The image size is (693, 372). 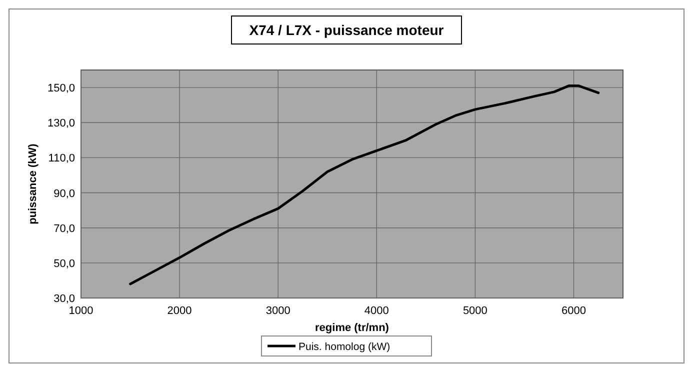 I want to click on x-tick-label: 6000, so click(x=573, y=311).